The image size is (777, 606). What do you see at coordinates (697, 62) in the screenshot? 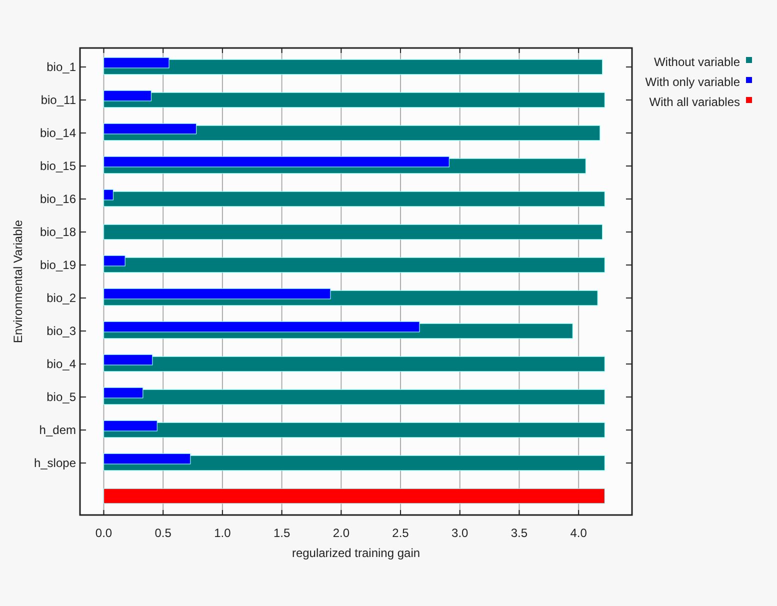
I see `legend-label: Without variable` at bounding box center [697, 62].